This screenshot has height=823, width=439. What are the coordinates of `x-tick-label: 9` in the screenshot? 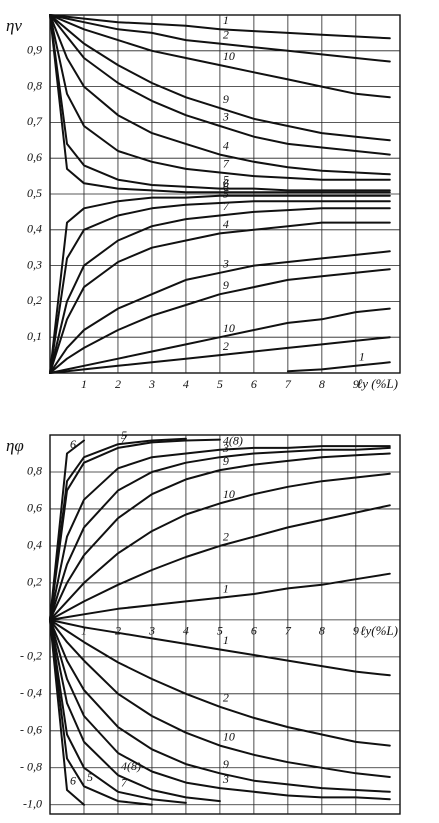 It's located at (356, 384).